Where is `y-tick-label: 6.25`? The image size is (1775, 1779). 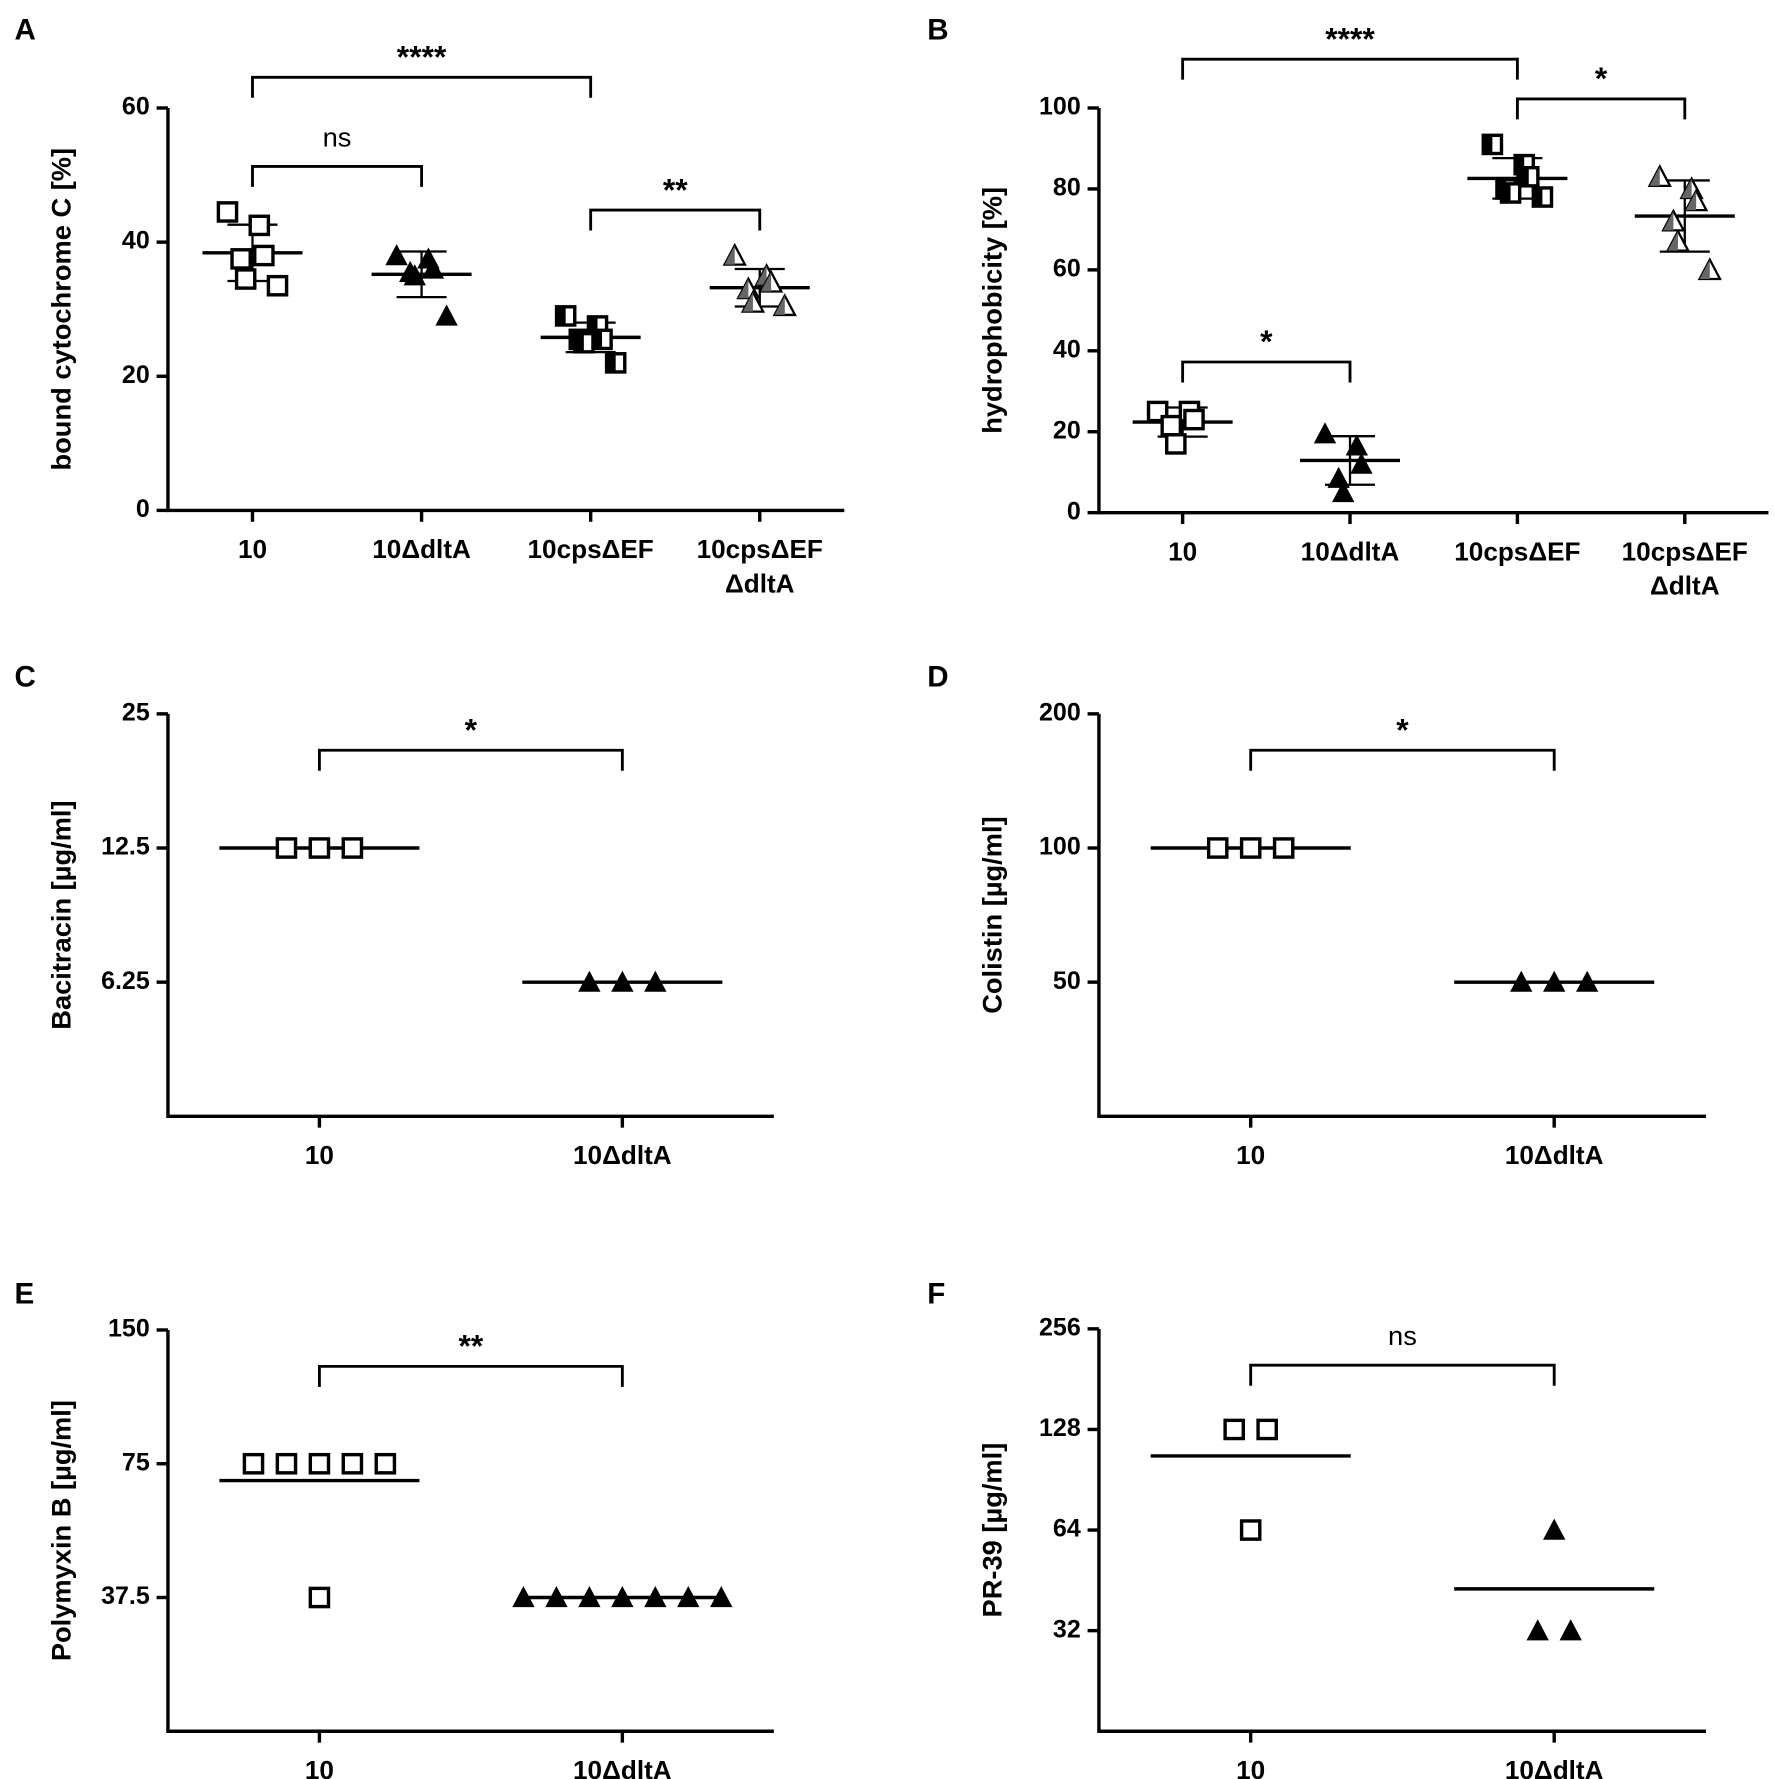
y-tick-label: 6.25 is located at coordinates (125, 981).